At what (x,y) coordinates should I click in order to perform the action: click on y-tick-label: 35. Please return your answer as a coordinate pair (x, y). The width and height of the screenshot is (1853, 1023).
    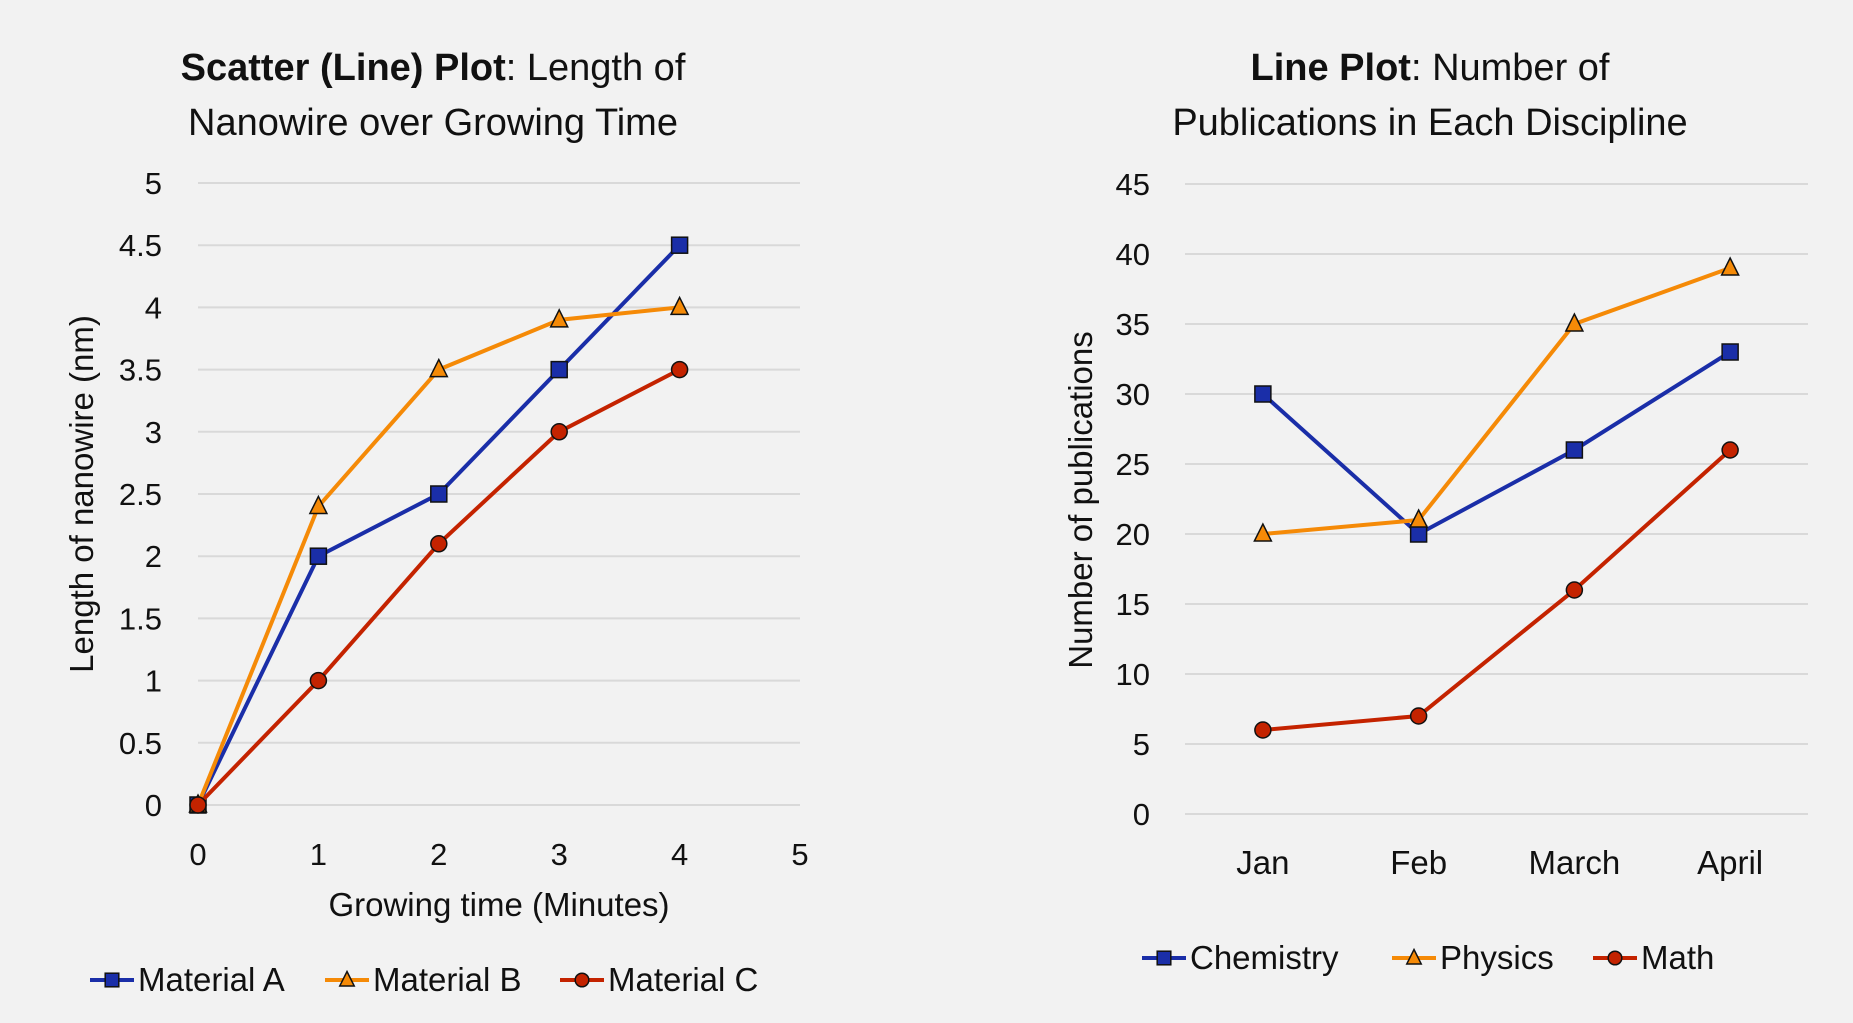
    Looking at the image, I should click on (1133, 324).